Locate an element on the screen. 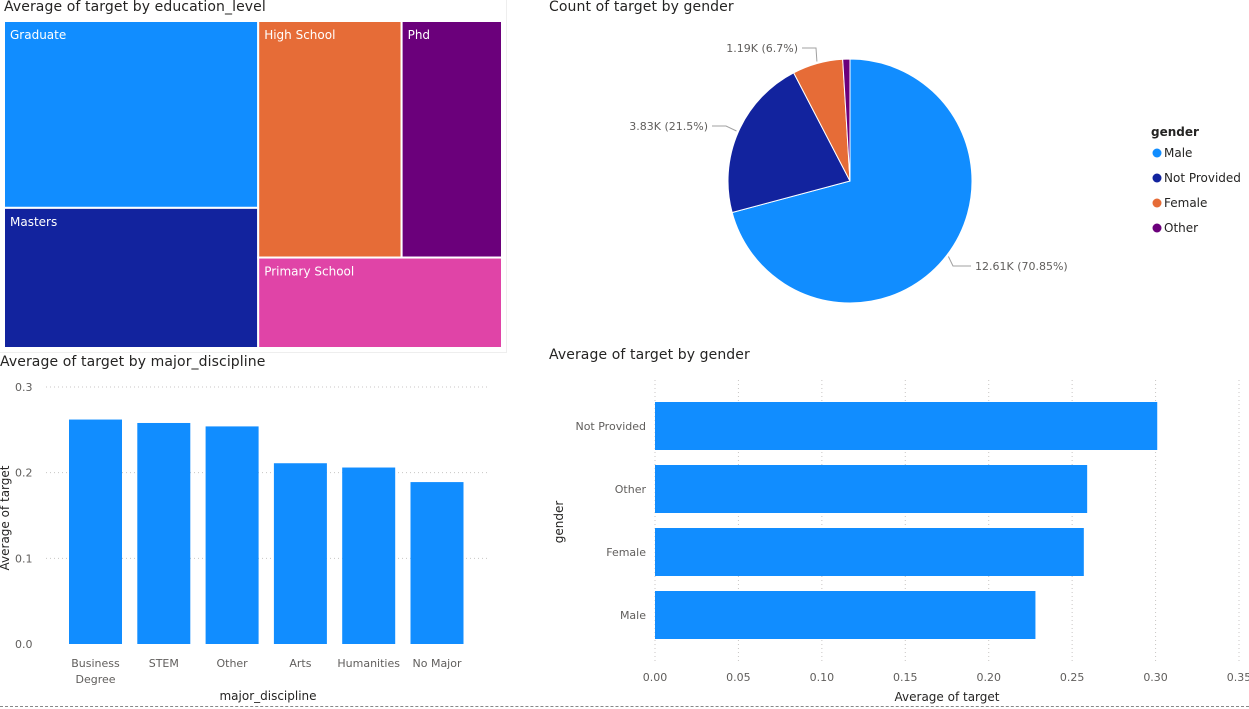 The width and height of the screenshot is (1249, 709). hbar-x-tick-label: 0.00 is located at coordinates (655, 677).